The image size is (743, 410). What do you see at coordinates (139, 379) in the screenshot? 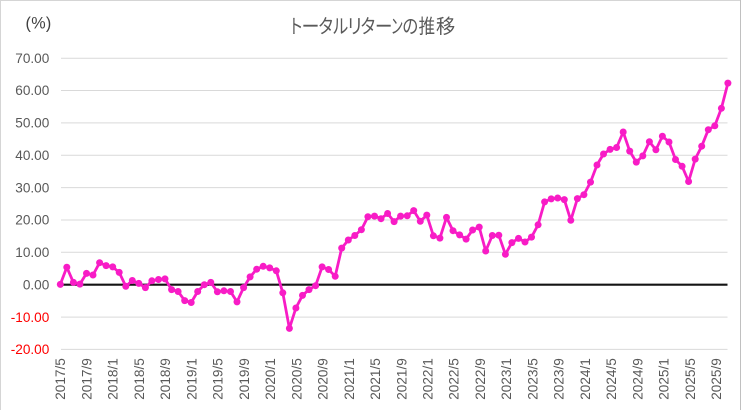
I see `svg-text: 2018/5` at bounding box center [139, 379].